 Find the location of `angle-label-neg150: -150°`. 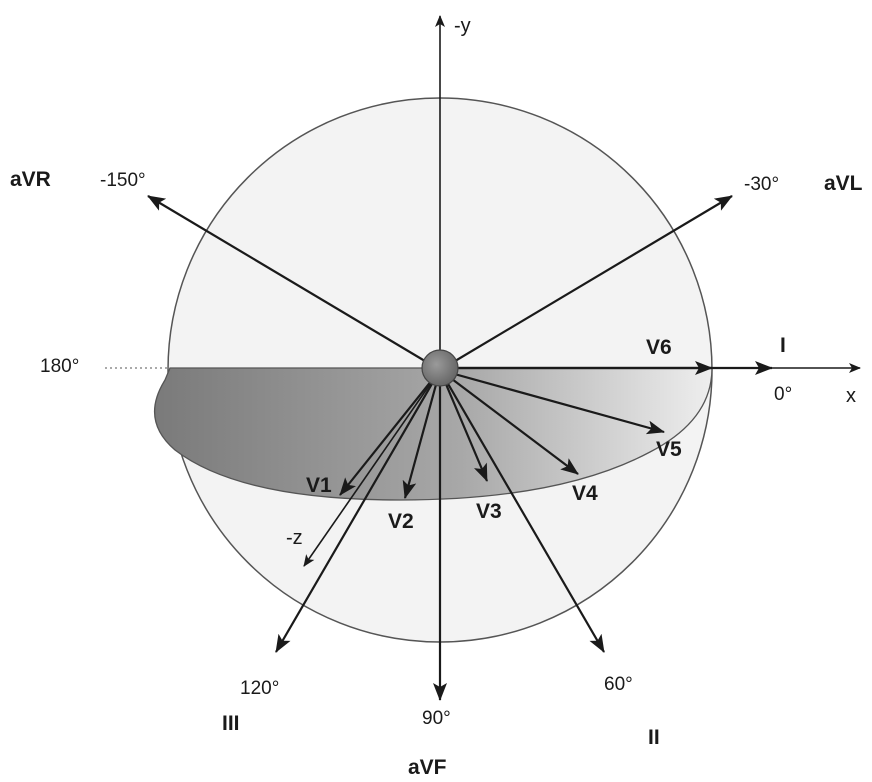

angle-label-neg150: -150° is located at coordinates (123, 180).